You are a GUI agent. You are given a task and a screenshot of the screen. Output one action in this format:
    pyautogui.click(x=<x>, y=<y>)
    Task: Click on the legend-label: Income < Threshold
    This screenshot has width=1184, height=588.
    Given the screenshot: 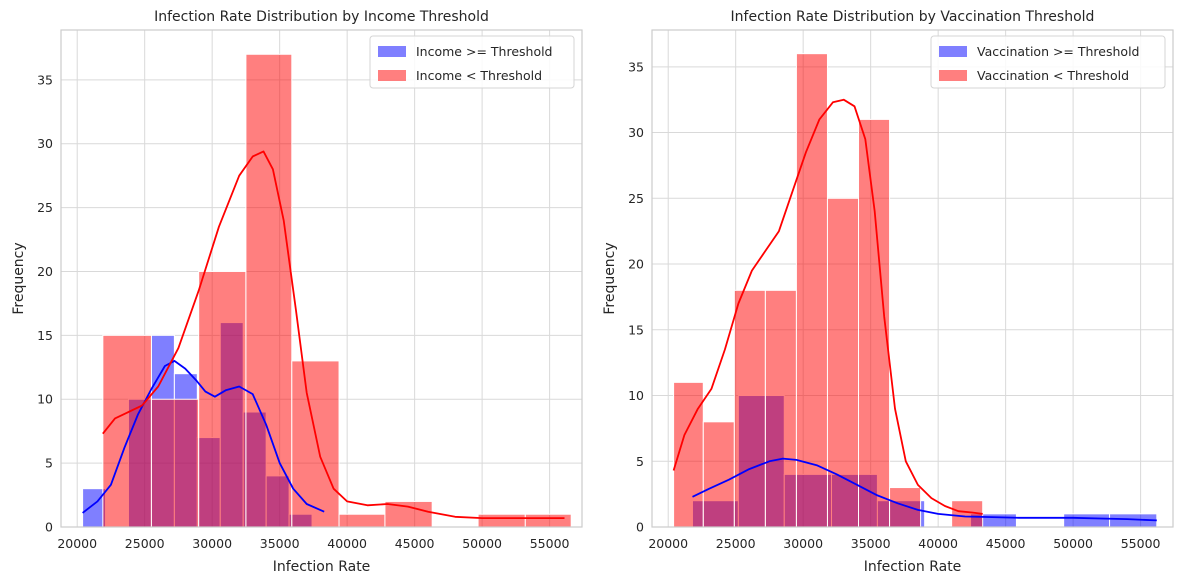 What is the action you would take?
    pyautogui.click(x=479, y=75)
    